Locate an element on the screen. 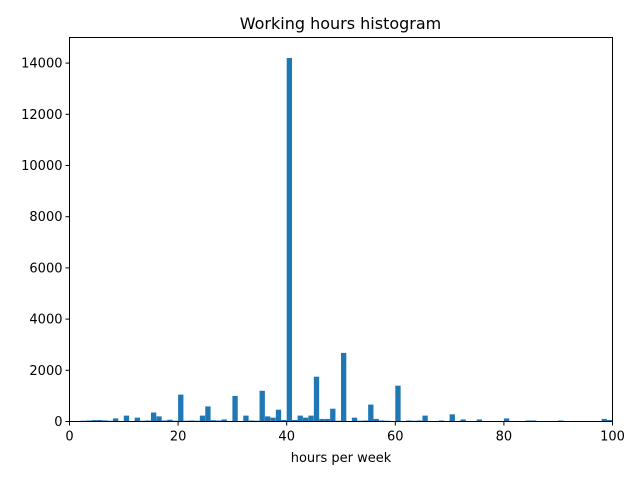  y-tick-label: 0 is located at coordinates (58, 422).